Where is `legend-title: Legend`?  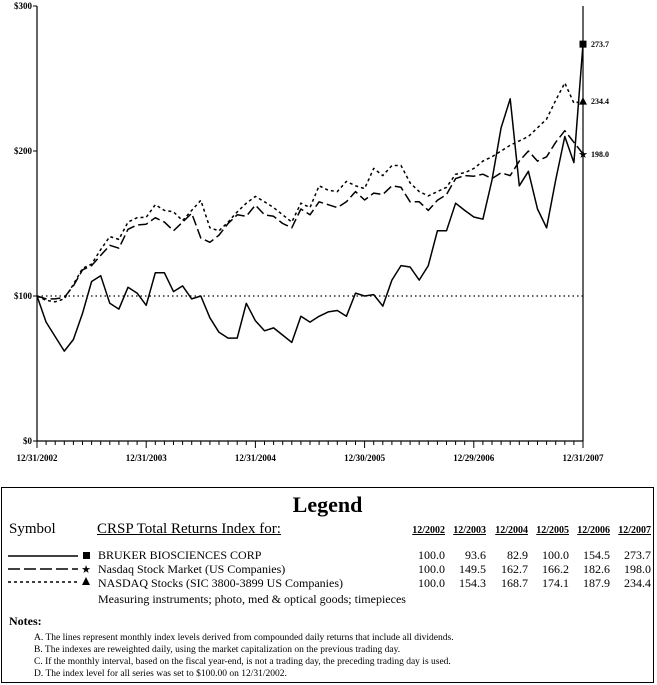 legend-title: Legend is located at coordinates (327, 504).